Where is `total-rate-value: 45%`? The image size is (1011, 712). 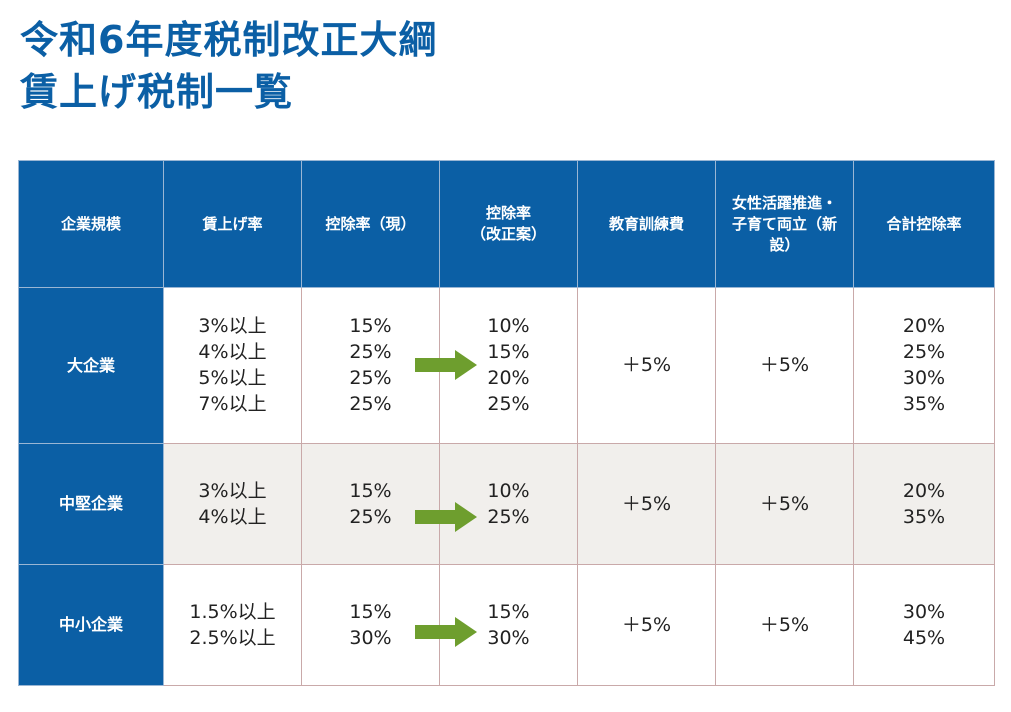
total-rate-value: 45% is located at coordinates (924, 637).